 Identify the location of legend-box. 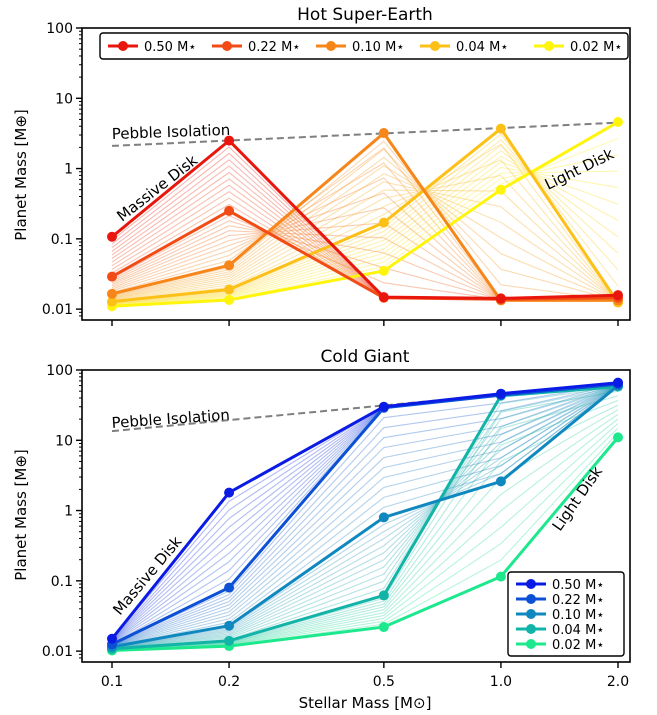
(364, 46).